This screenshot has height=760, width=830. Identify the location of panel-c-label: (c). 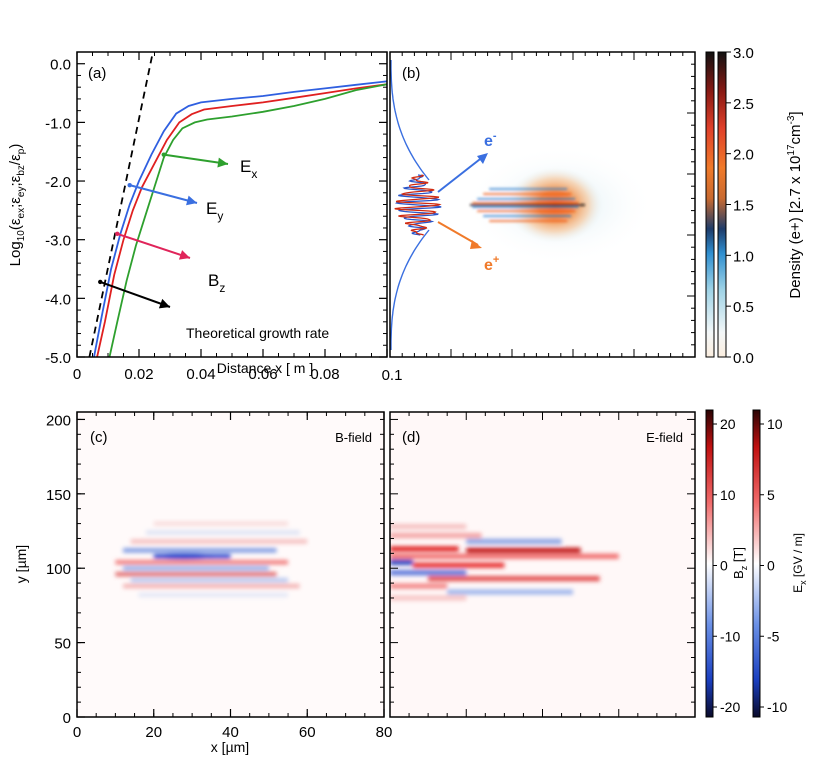
(99, 437).